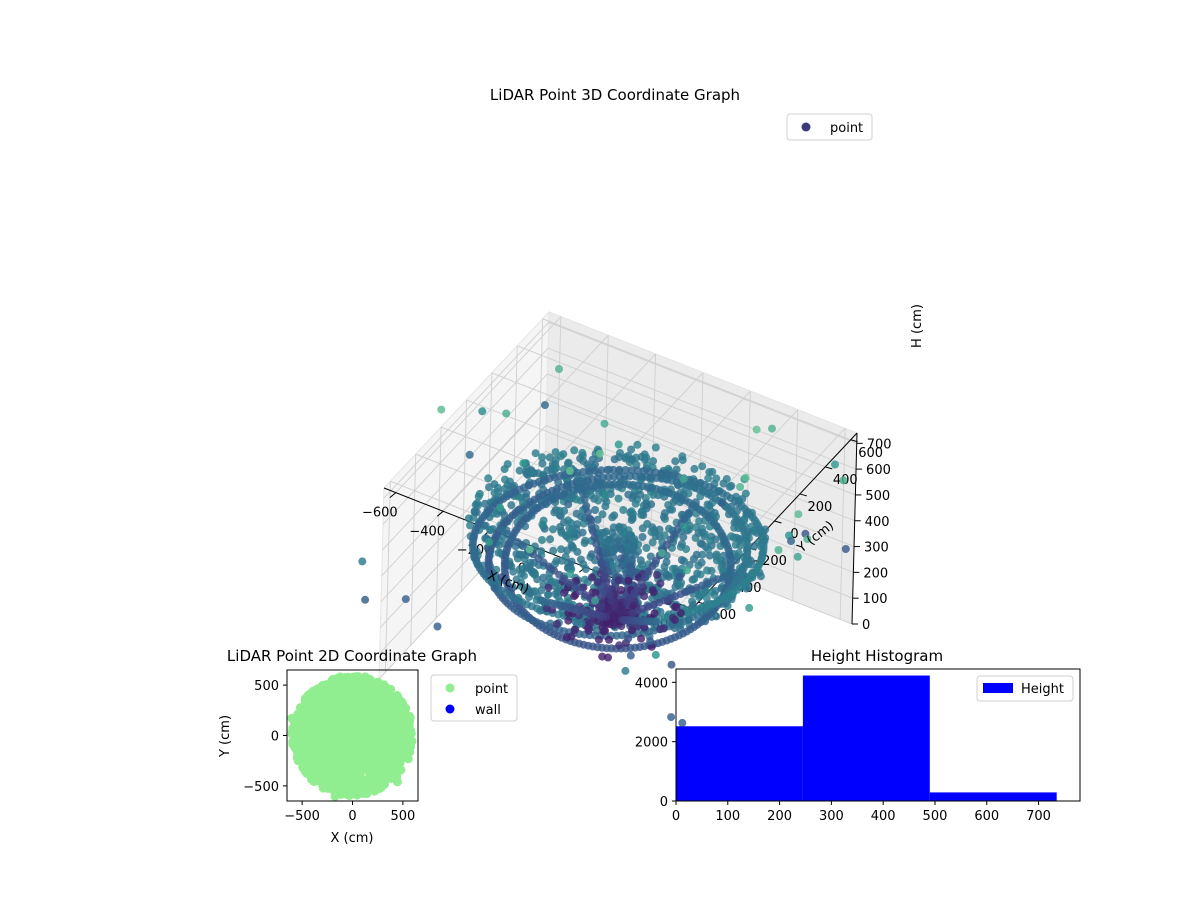 The height and width of the screenshot is (900, 1200). What do you see at coordinates (696, 379) in the screenshot?
I see `grid-y-floor` at bounding box center [696, 379].